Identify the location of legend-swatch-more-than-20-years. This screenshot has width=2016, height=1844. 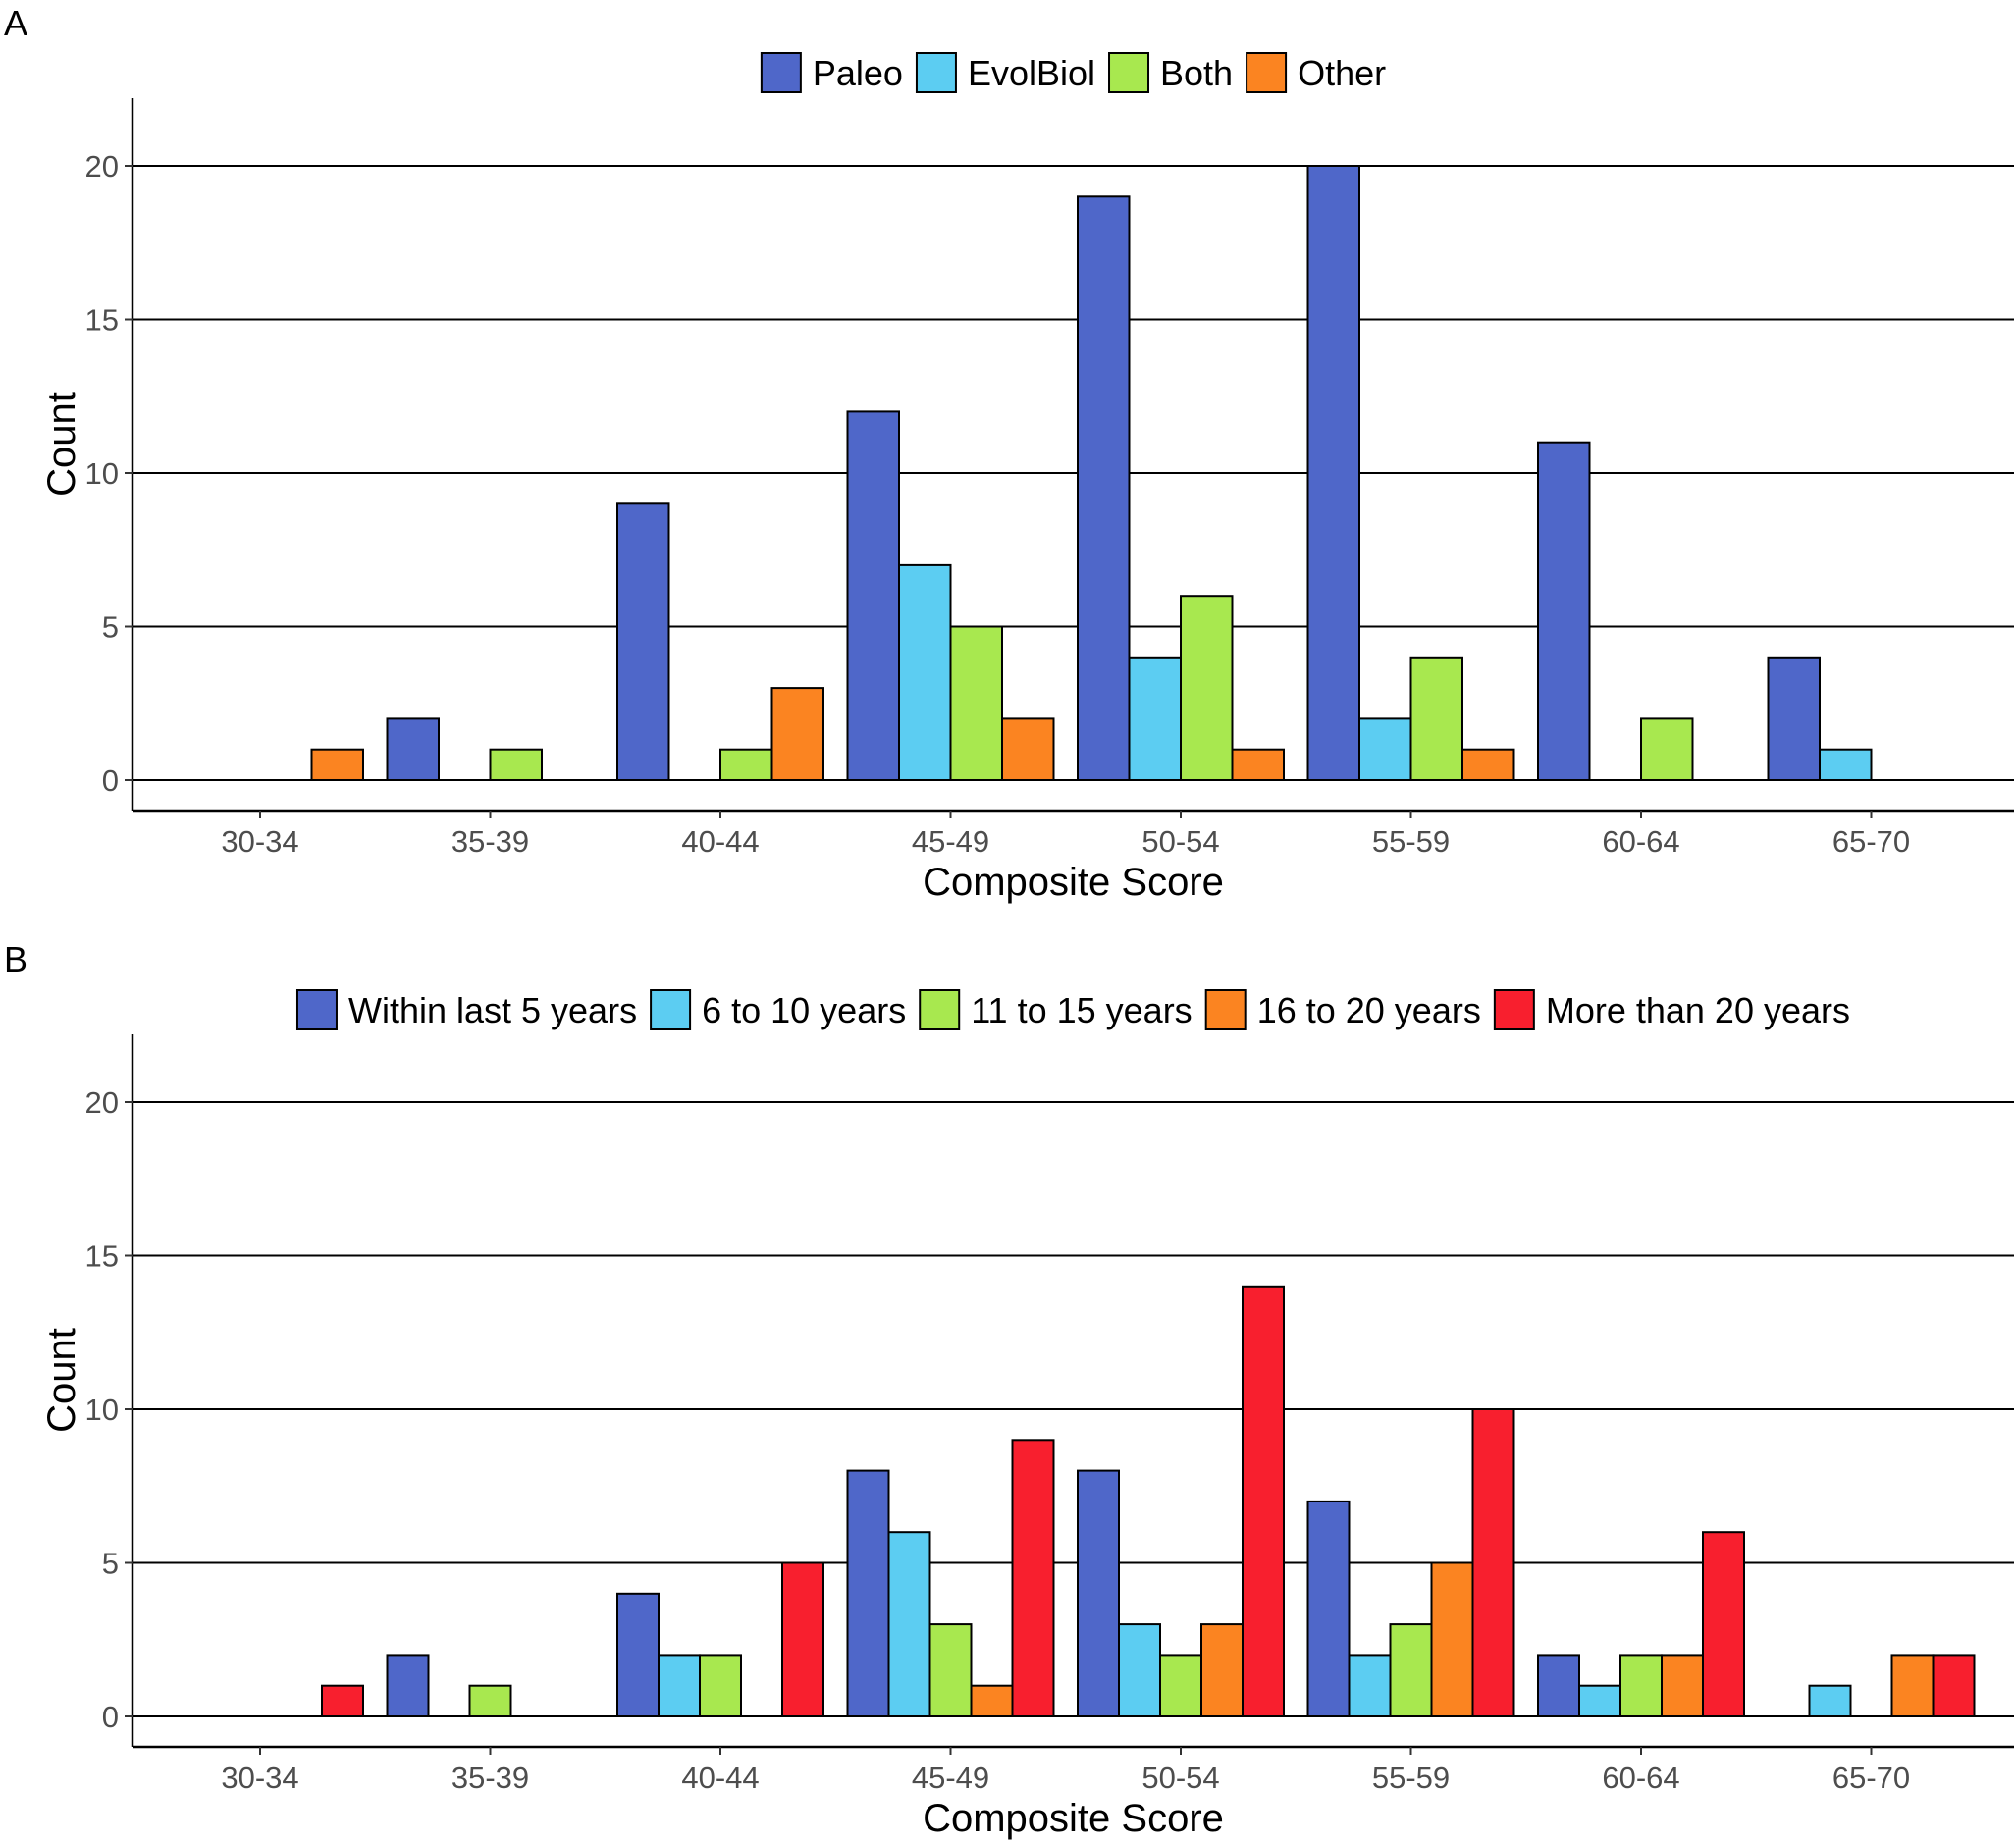
(1514, 1010).